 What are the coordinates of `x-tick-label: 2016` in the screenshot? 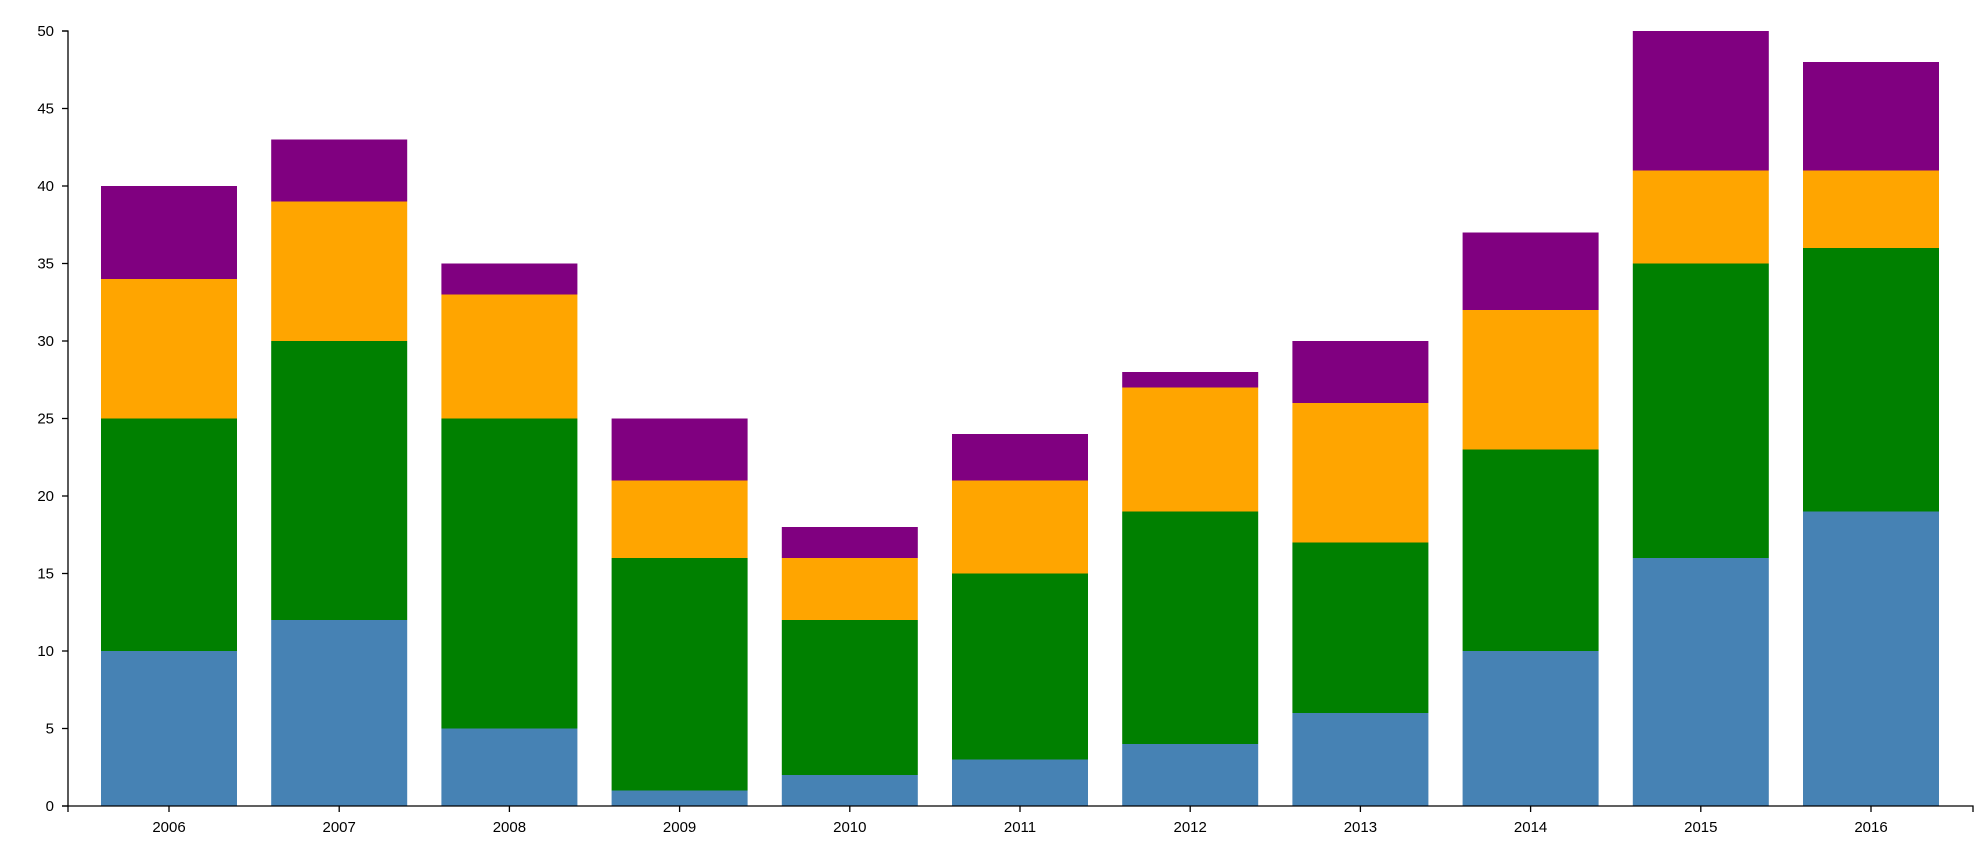 It's located at (1870, 827).